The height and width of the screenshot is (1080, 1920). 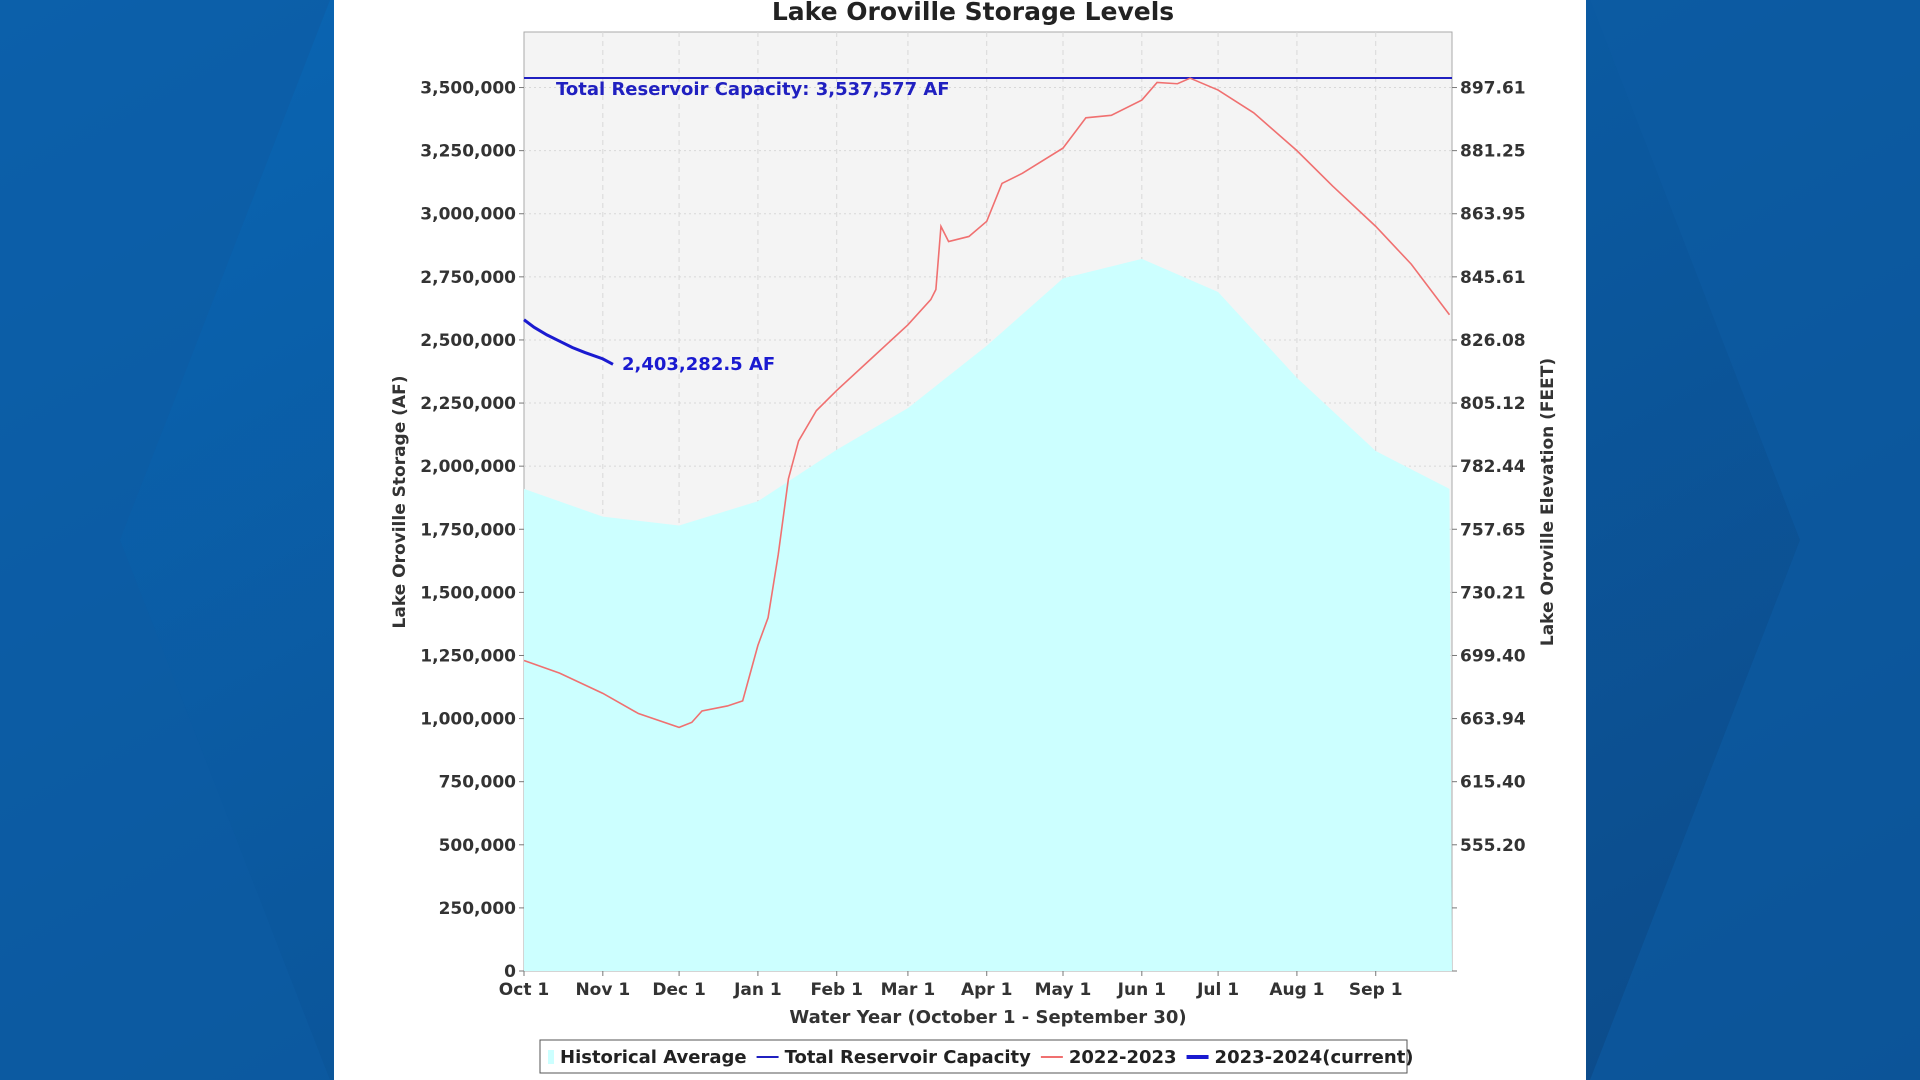 What do you see at coordinates (551, 1057) in the screenshot?
I see `legend-swatch` at bounding box center [551, 1057].